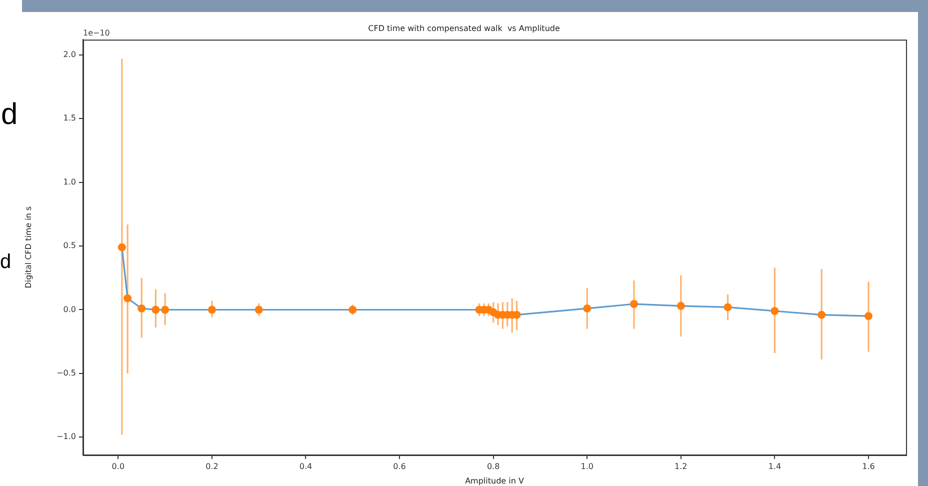 This screenshot has width=928, height=486. I want to click on x-tick-label: 0.6, so click(399, 466).